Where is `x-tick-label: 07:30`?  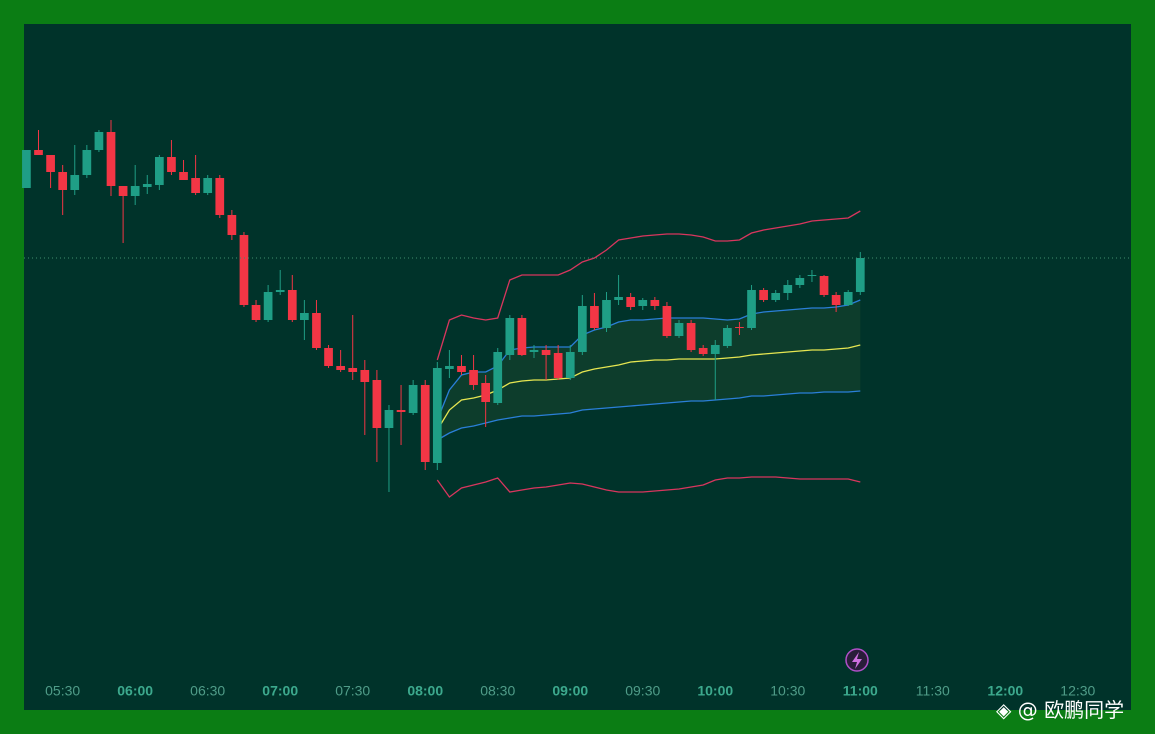 x-tick-label: 07:30 is located at coordinates (352, 691).